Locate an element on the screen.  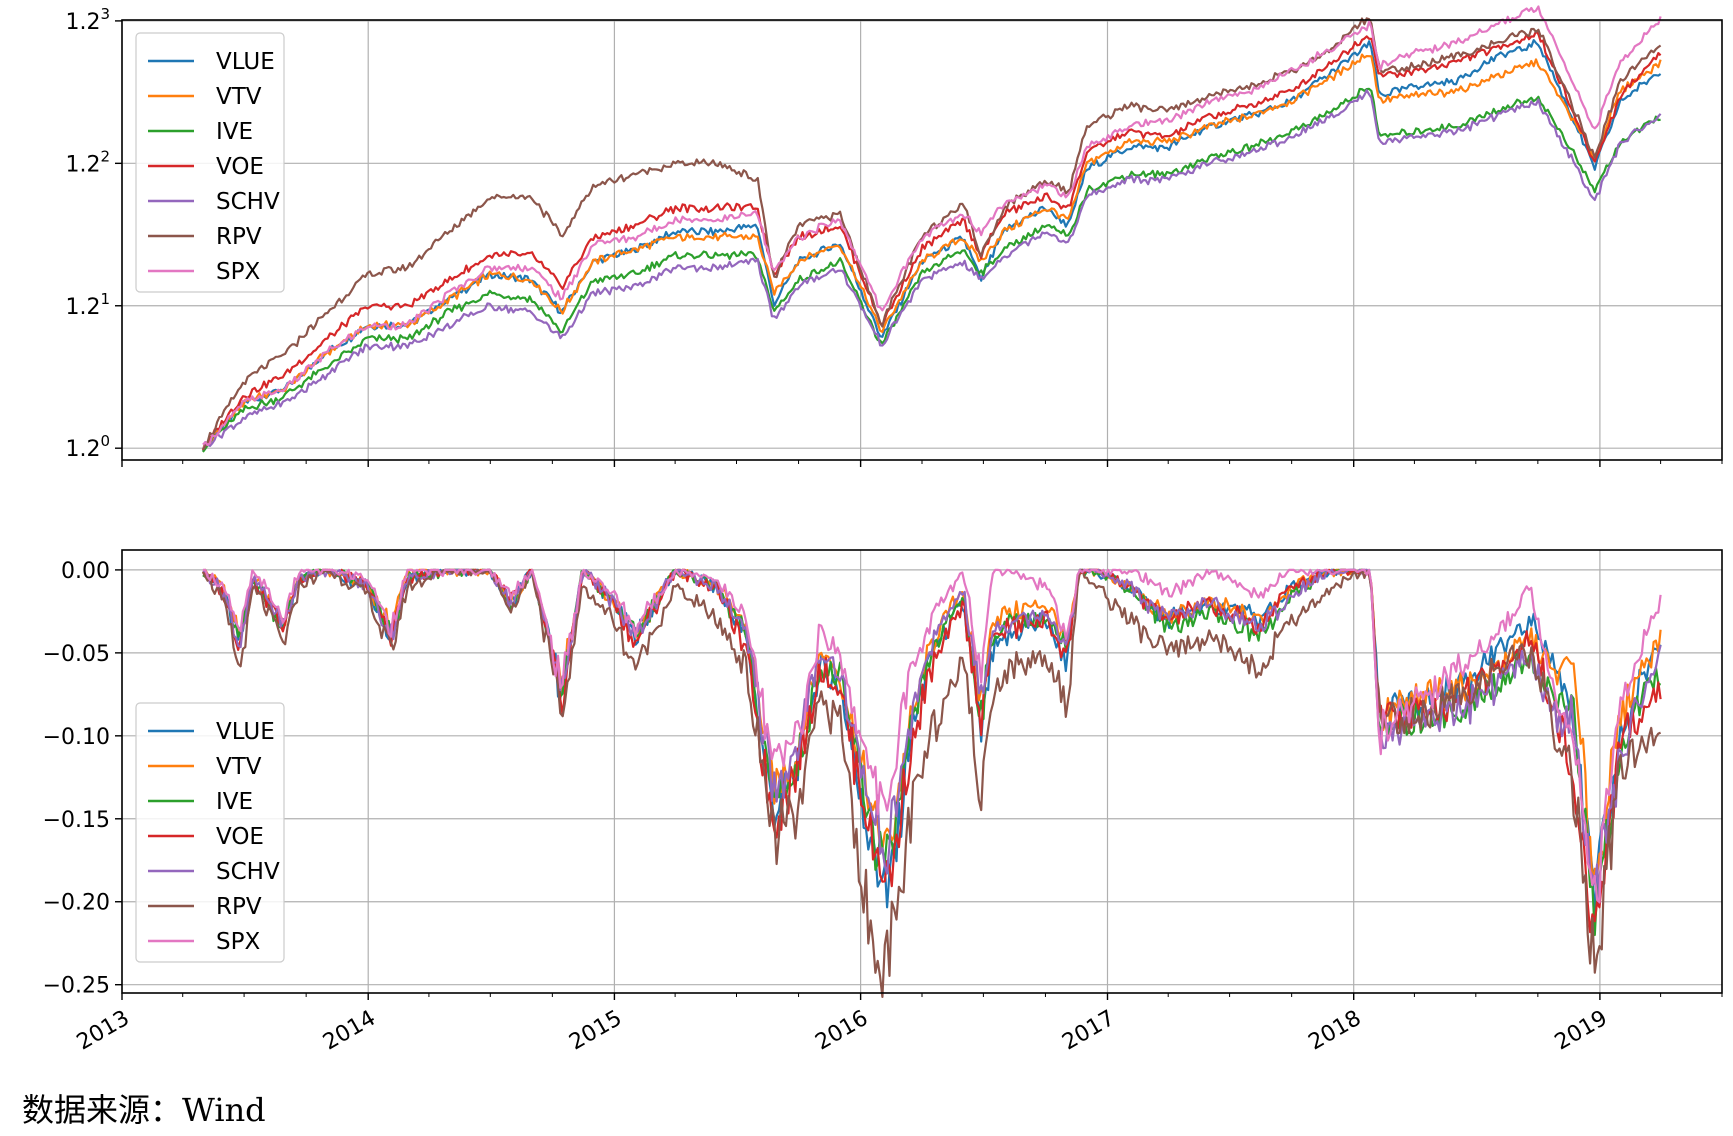
source-note: 数据来源：Wind is located at coordinates (144, 1110).